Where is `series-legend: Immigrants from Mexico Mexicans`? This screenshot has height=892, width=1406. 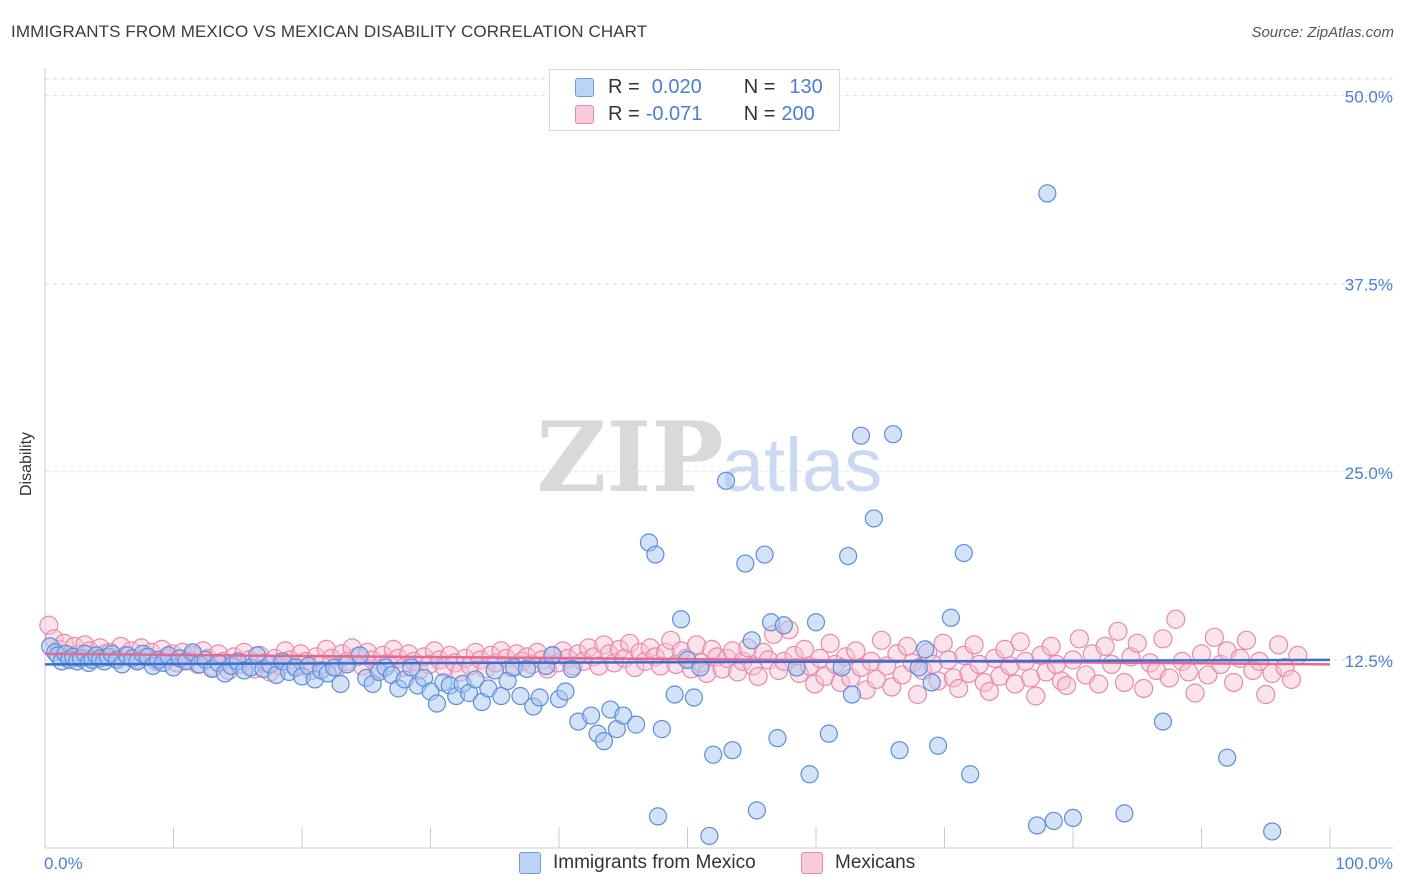
series-legend: Immigrants from Mexico Mexicans is located at coordinates (703, 865).